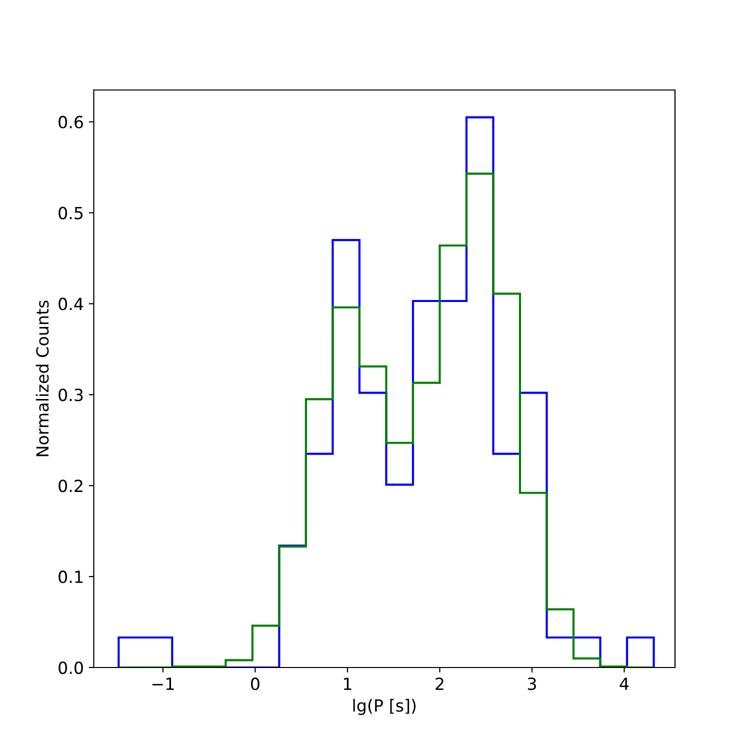 The image size is (750, 750). What do you see at coordinates (163, 684) in the screenshot?
I see `x-tick-label: −1` at bounding box center [163, 684].